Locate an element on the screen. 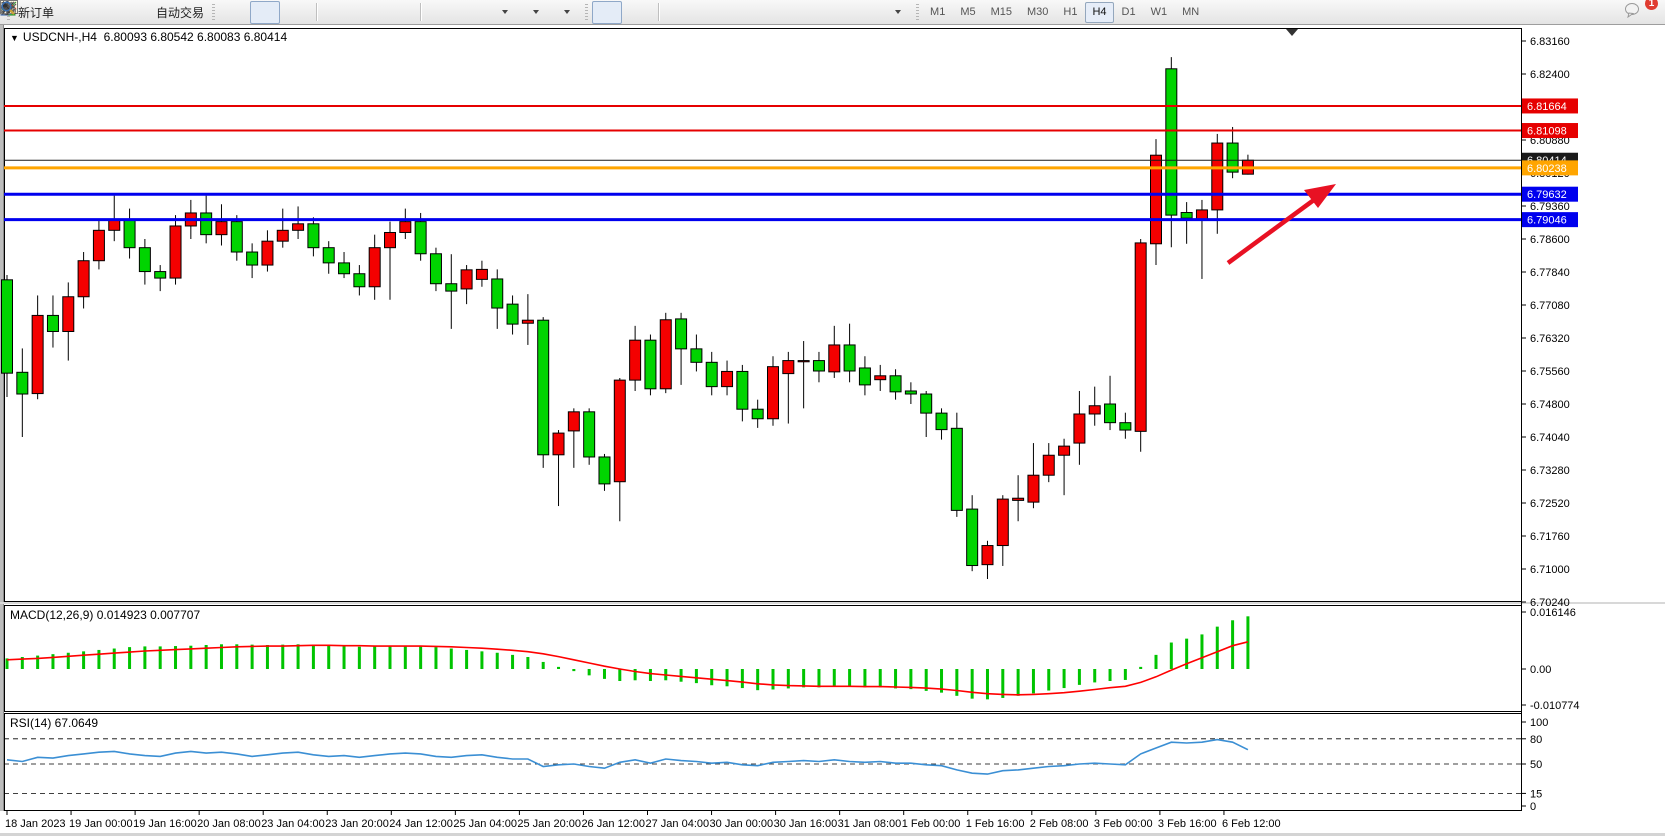  timeframe-h4: H4 is located at coordinates (1099, 12).